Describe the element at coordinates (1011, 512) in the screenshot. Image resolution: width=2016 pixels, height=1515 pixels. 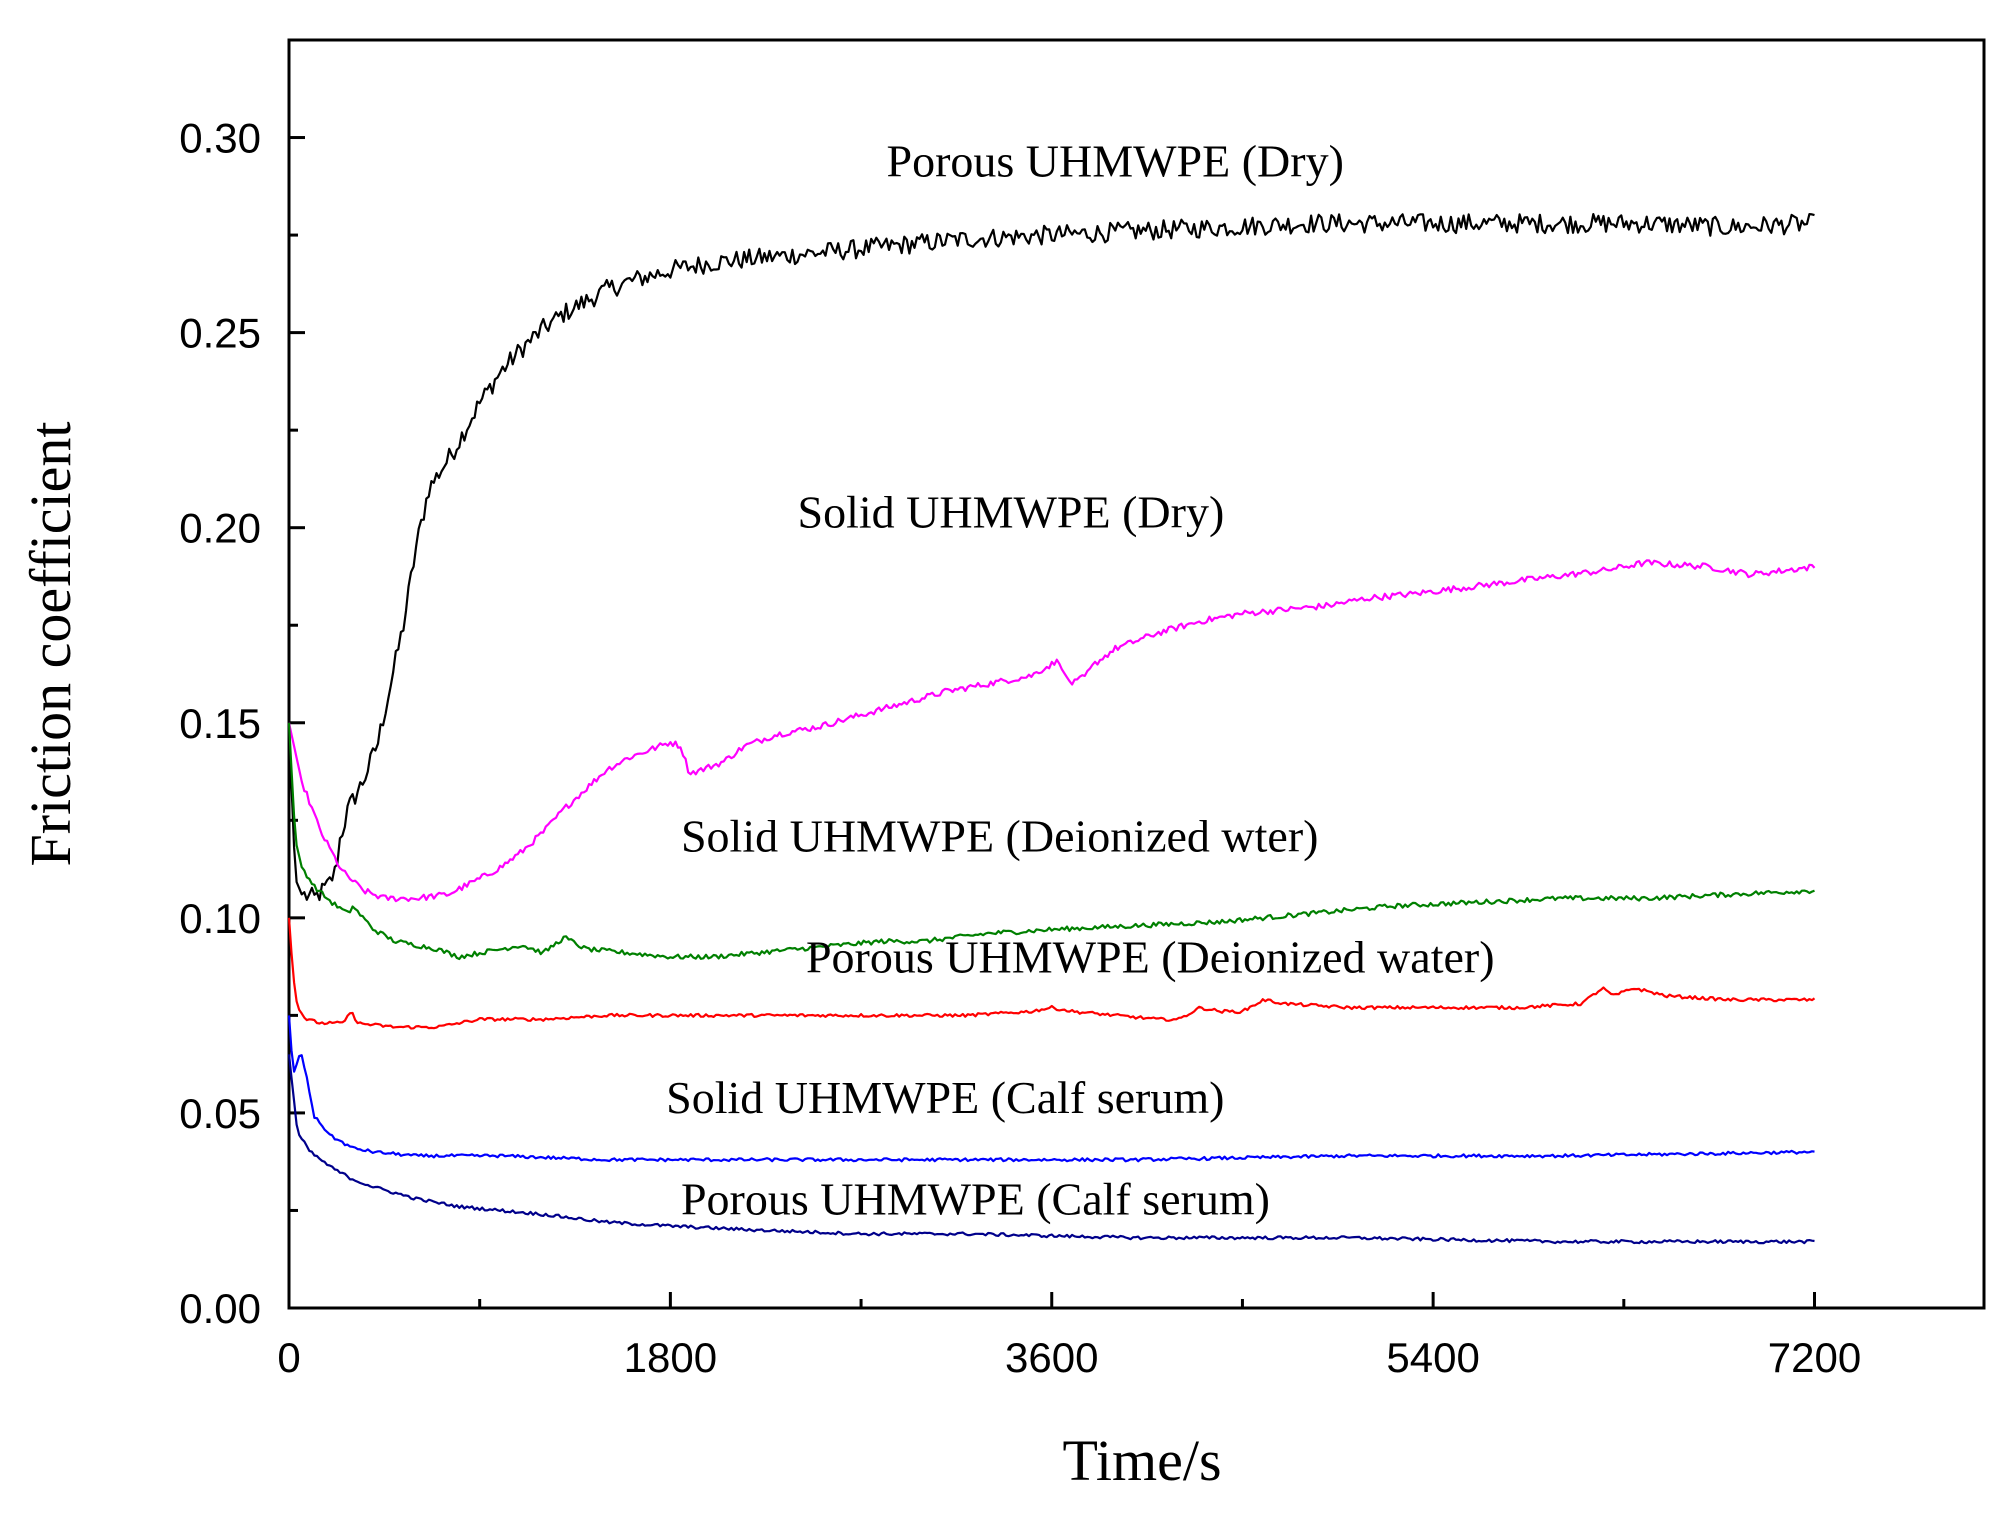
I see `series-label-1: Solid UHMWPE (Dry)` at that location.